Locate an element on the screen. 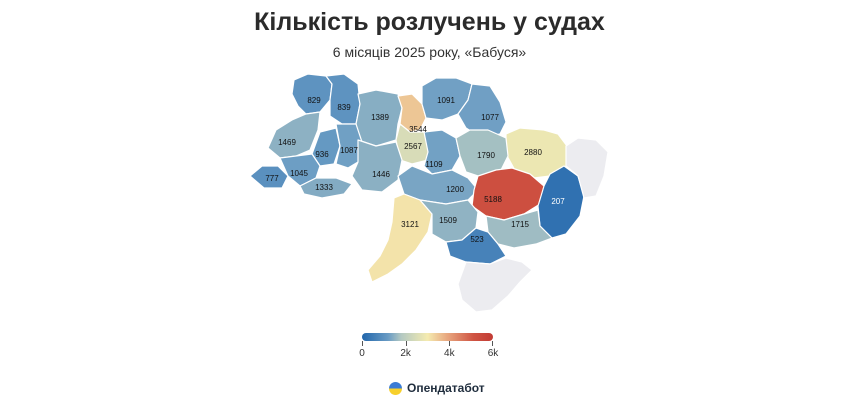 The height and width of the screenshot is (404, 859). label-ternopil: 936 is located at coordinates (322, 154).